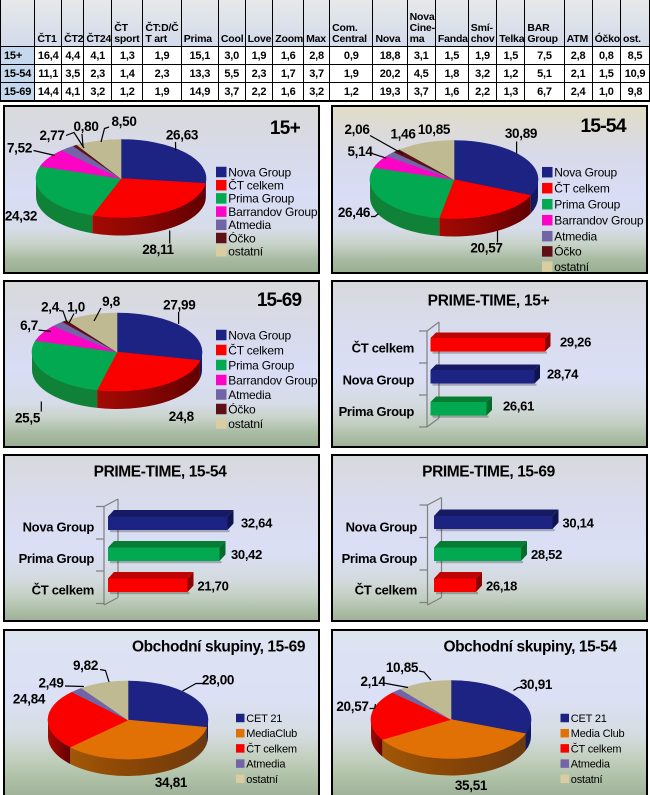 This screenshot has width=650, height=795. What do you see at coordinates (50, 683) in the screenshot?
I see `svg-text: 2,49` at bounding box center [50, 683].